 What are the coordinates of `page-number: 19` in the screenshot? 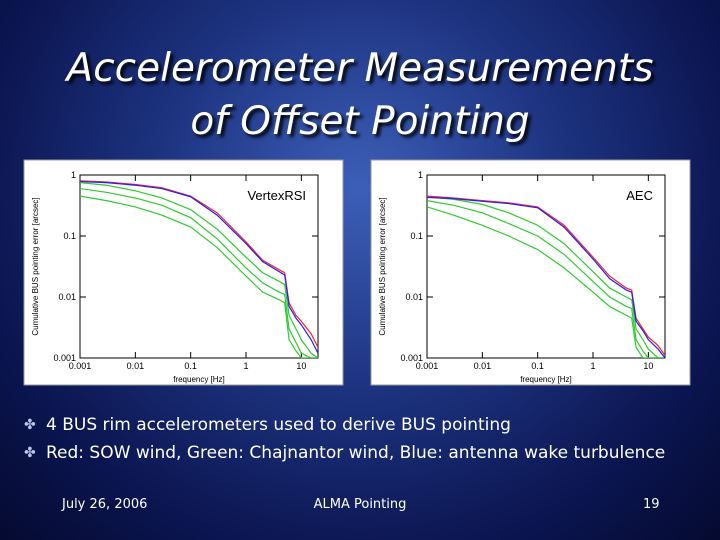 It's located at (651, 504).